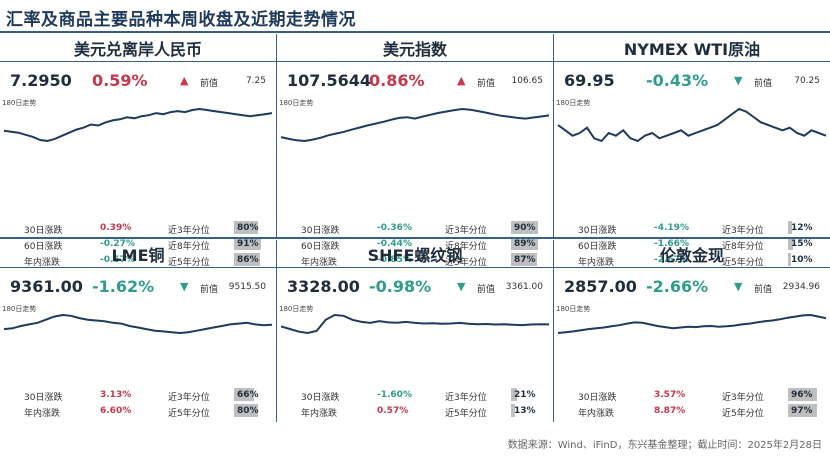  Describe the element at coordinates (692, 411) in the screenshot. I see `stat-row: 年内涨跌 8.87% 近5年分位 97%` at that location.